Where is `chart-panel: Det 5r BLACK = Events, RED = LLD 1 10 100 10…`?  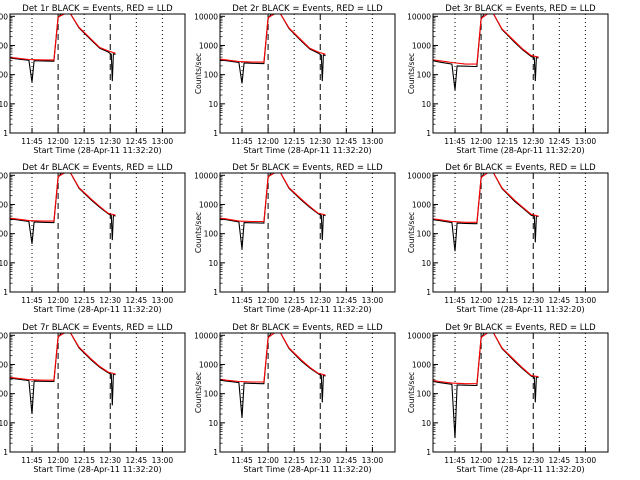 chart-panel: Det 5r BLACK = Events, RED = LLD 1 10 100 10… is located at coordinates (295, 238).